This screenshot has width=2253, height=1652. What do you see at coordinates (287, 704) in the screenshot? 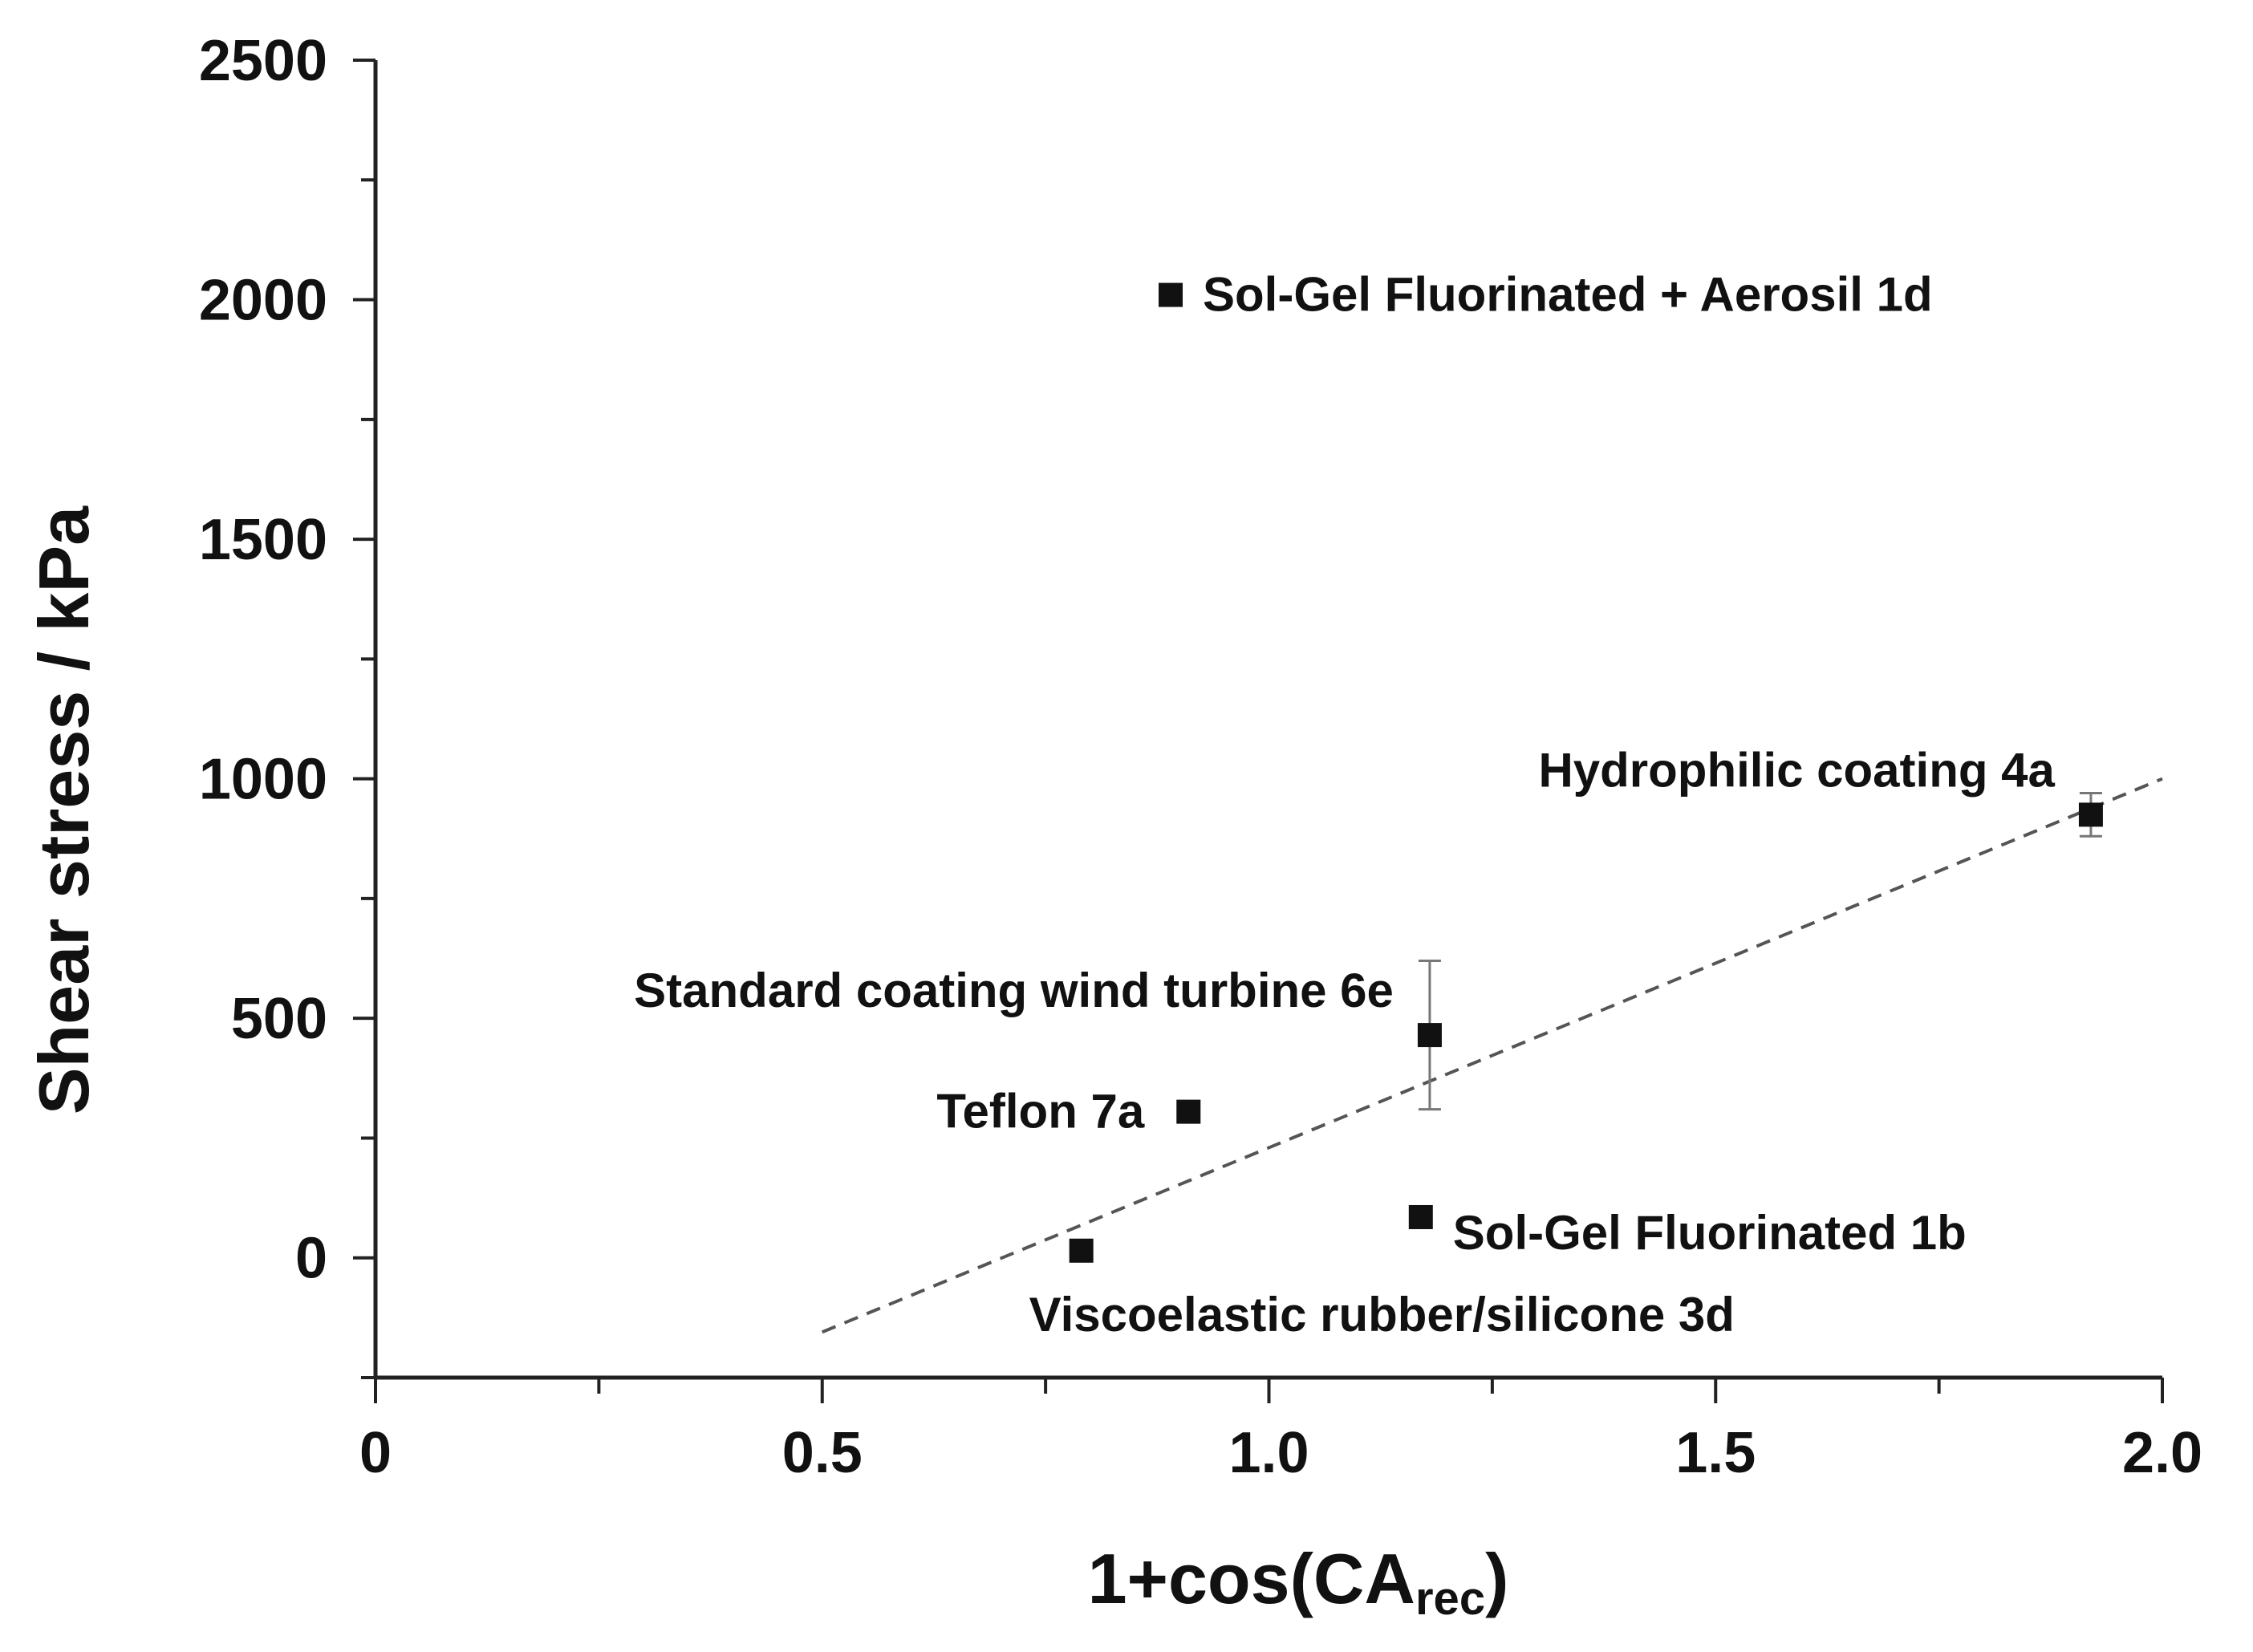
I see `y-axis-ticks: 0 500 1000 1500 2000 2500` at bounding box center [287, 704].